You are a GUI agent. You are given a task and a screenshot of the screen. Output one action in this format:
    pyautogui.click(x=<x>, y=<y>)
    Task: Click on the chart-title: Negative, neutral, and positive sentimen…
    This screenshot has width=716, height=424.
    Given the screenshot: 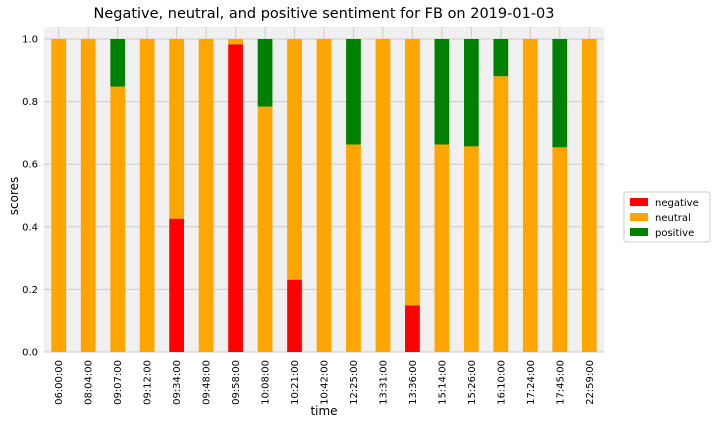 What is the action you would take?
    pyautogui.click(x=323, y=14)
    